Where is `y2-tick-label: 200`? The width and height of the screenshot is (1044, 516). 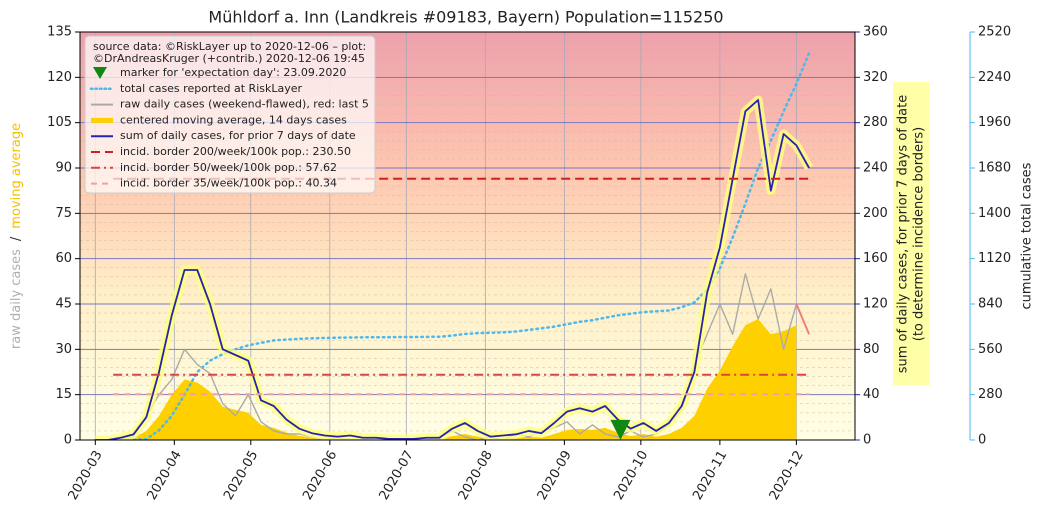 y2-tick-label: 200 is located at coordinates (875, 213).